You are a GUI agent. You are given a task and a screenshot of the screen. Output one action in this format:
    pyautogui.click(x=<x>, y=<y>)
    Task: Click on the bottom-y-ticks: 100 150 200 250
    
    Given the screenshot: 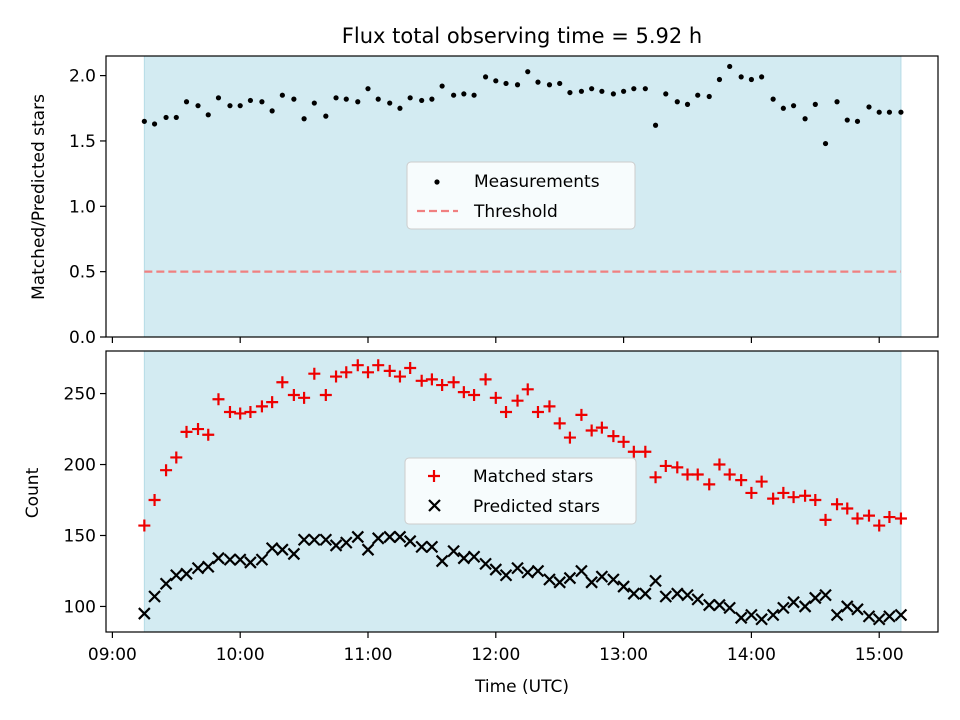 What is the action you would take?
    pyautogui.click(x=85, y=501)
    